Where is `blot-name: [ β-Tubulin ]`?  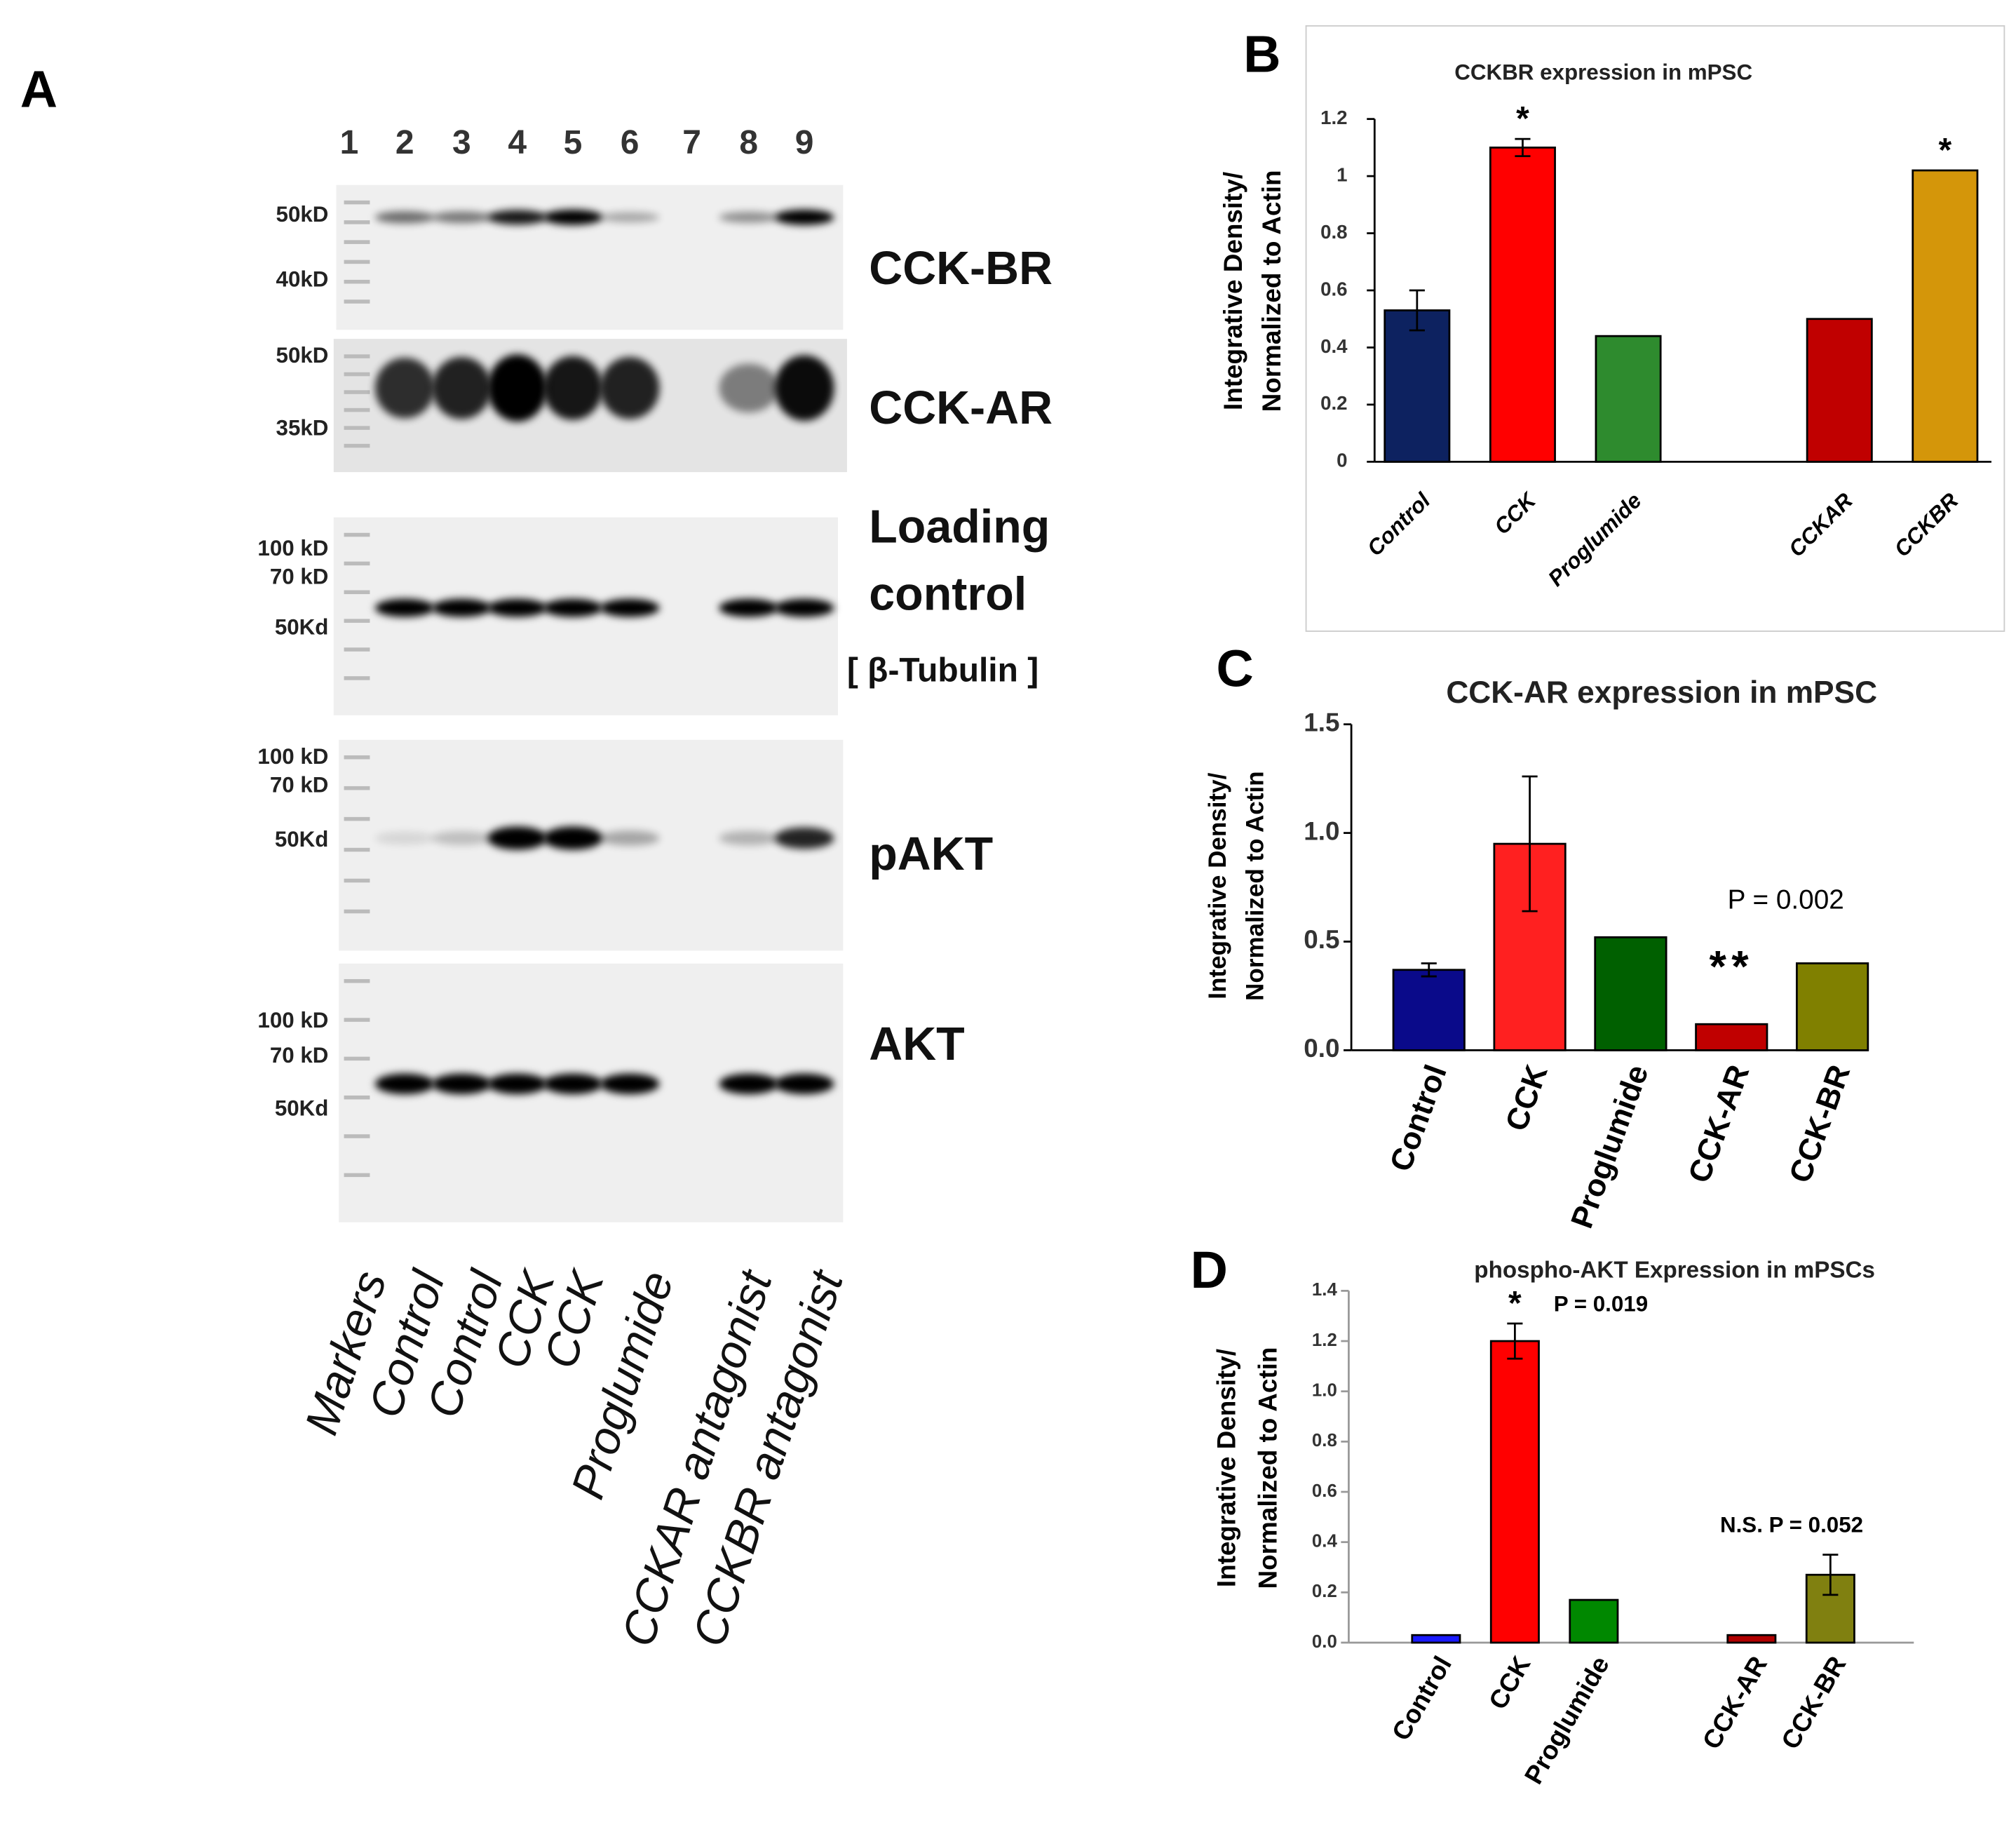 blot-name: [ β-Tubulin ] is located at coordinates (943, 671).